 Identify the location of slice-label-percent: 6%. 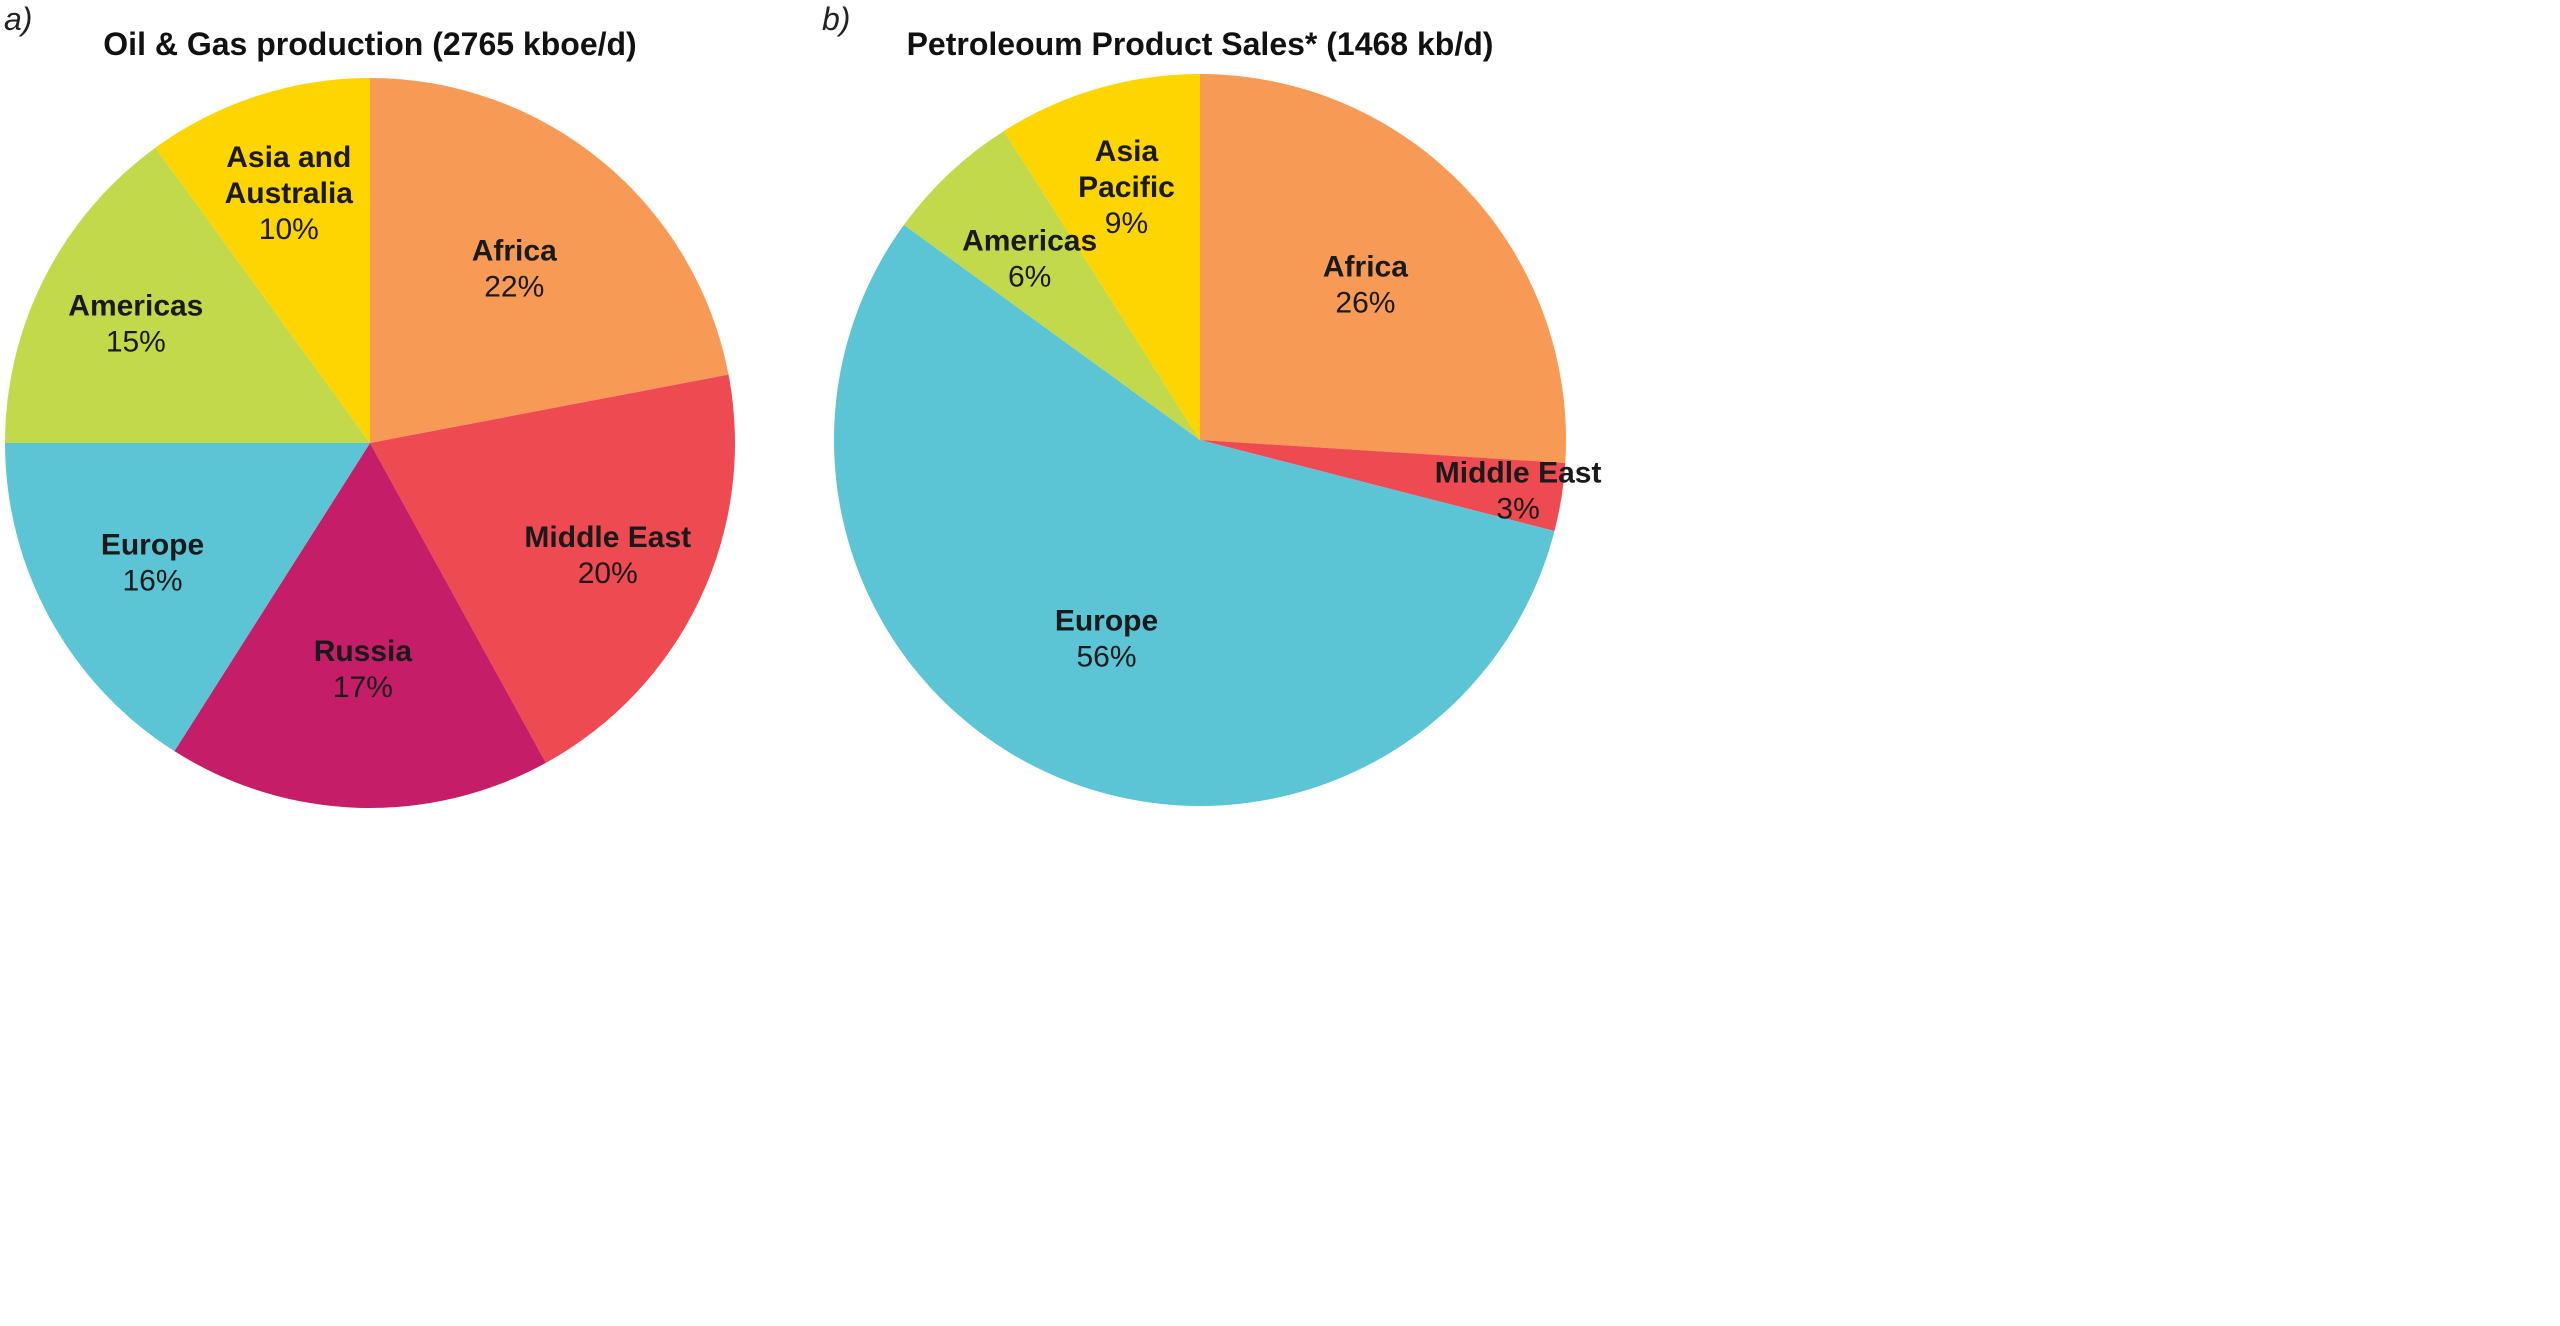
(1029, 277).